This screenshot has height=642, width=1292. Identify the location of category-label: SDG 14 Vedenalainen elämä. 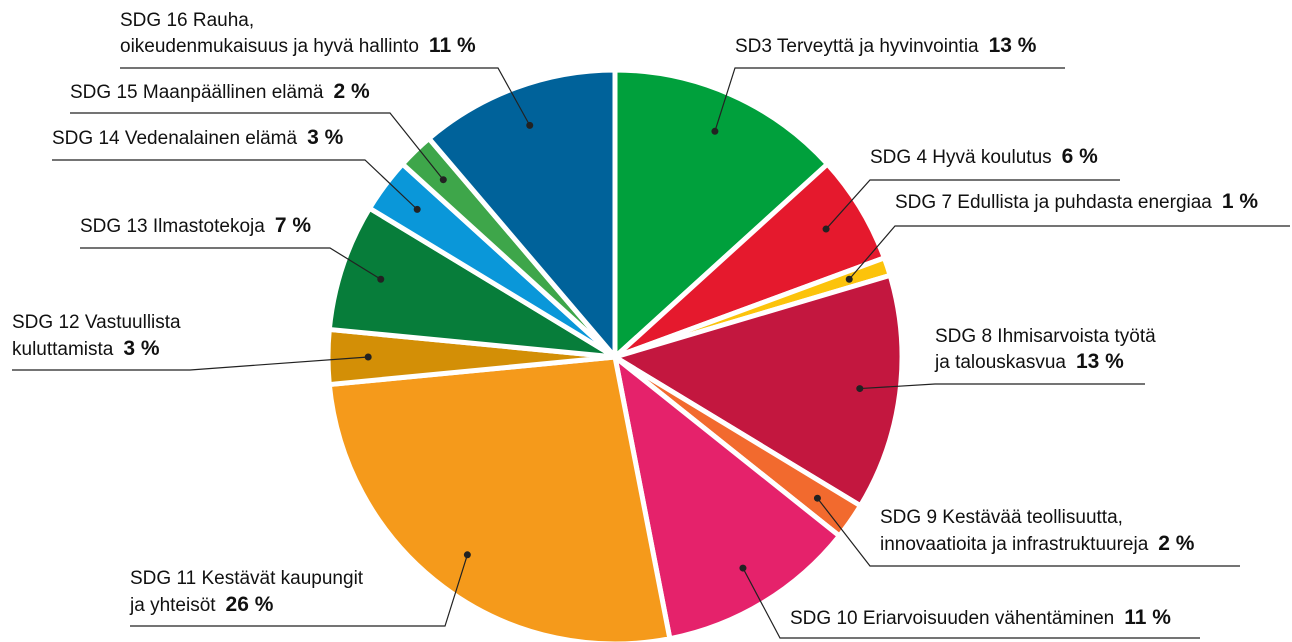
(174, 138).